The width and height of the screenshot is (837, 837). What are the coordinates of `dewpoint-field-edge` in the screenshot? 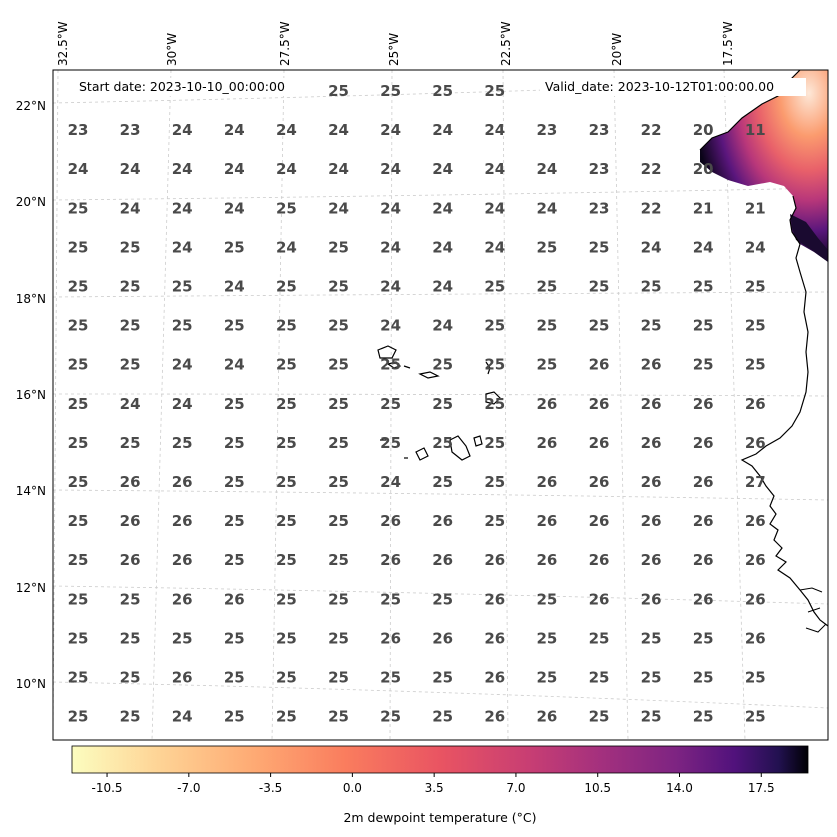 It's located at (809, 238).